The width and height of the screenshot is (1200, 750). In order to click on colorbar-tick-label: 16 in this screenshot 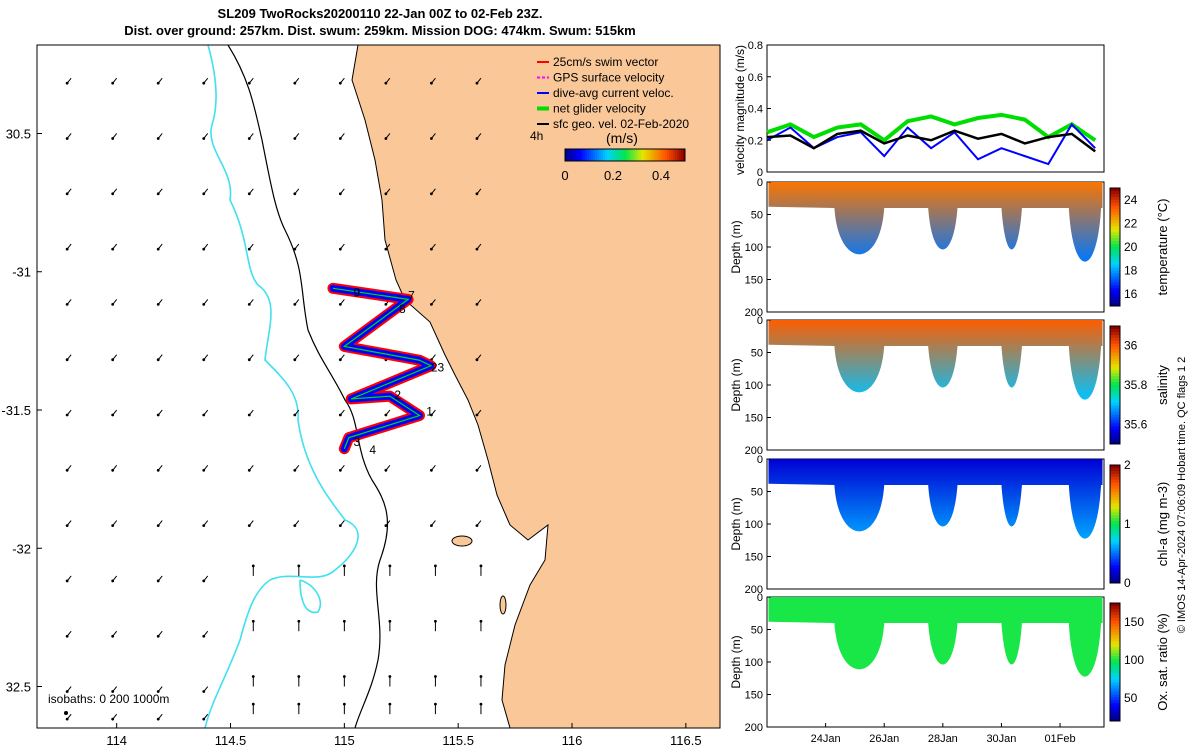, I will do `click(1131, 294)`.